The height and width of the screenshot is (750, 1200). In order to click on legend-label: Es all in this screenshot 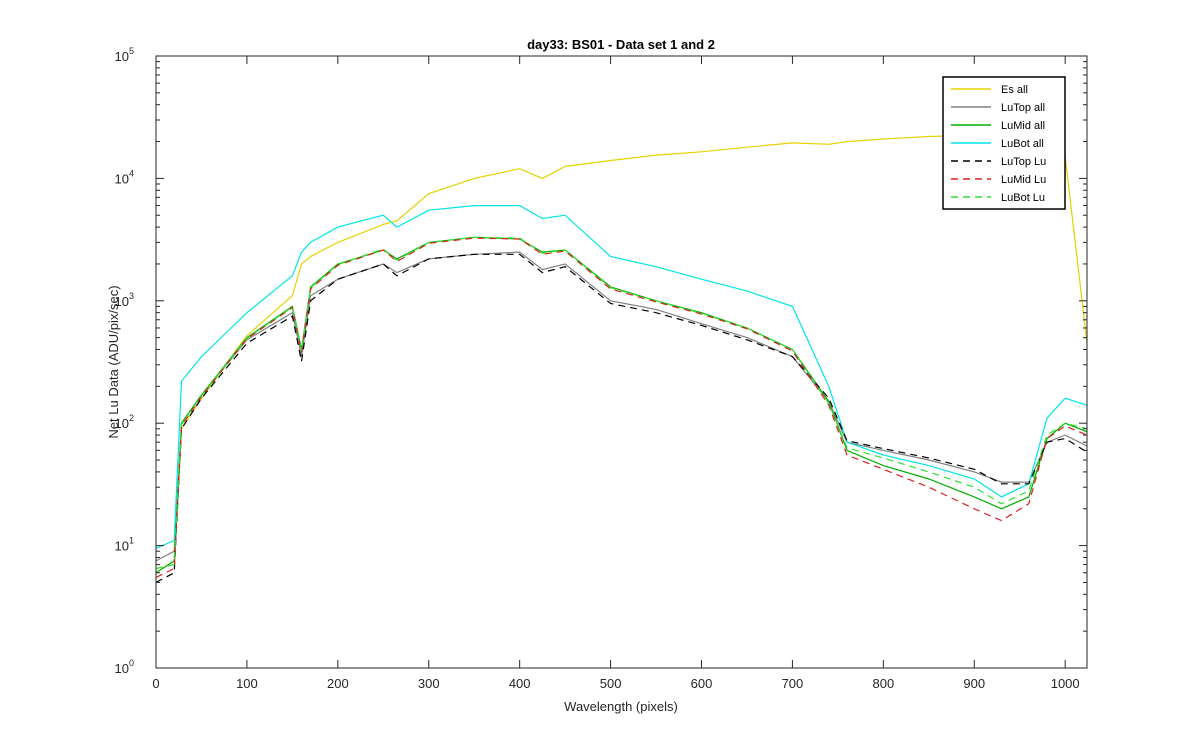, I will do `click(1014, 90)`.